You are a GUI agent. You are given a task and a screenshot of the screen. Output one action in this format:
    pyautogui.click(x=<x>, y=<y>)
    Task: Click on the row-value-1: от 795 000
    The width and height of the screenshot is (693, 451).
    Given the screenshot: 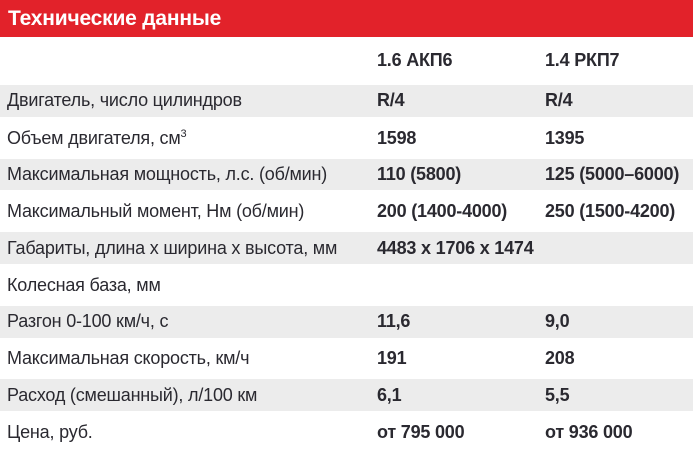 What is the action you would take?
    pyautogui.click(x=421, y=432)
    